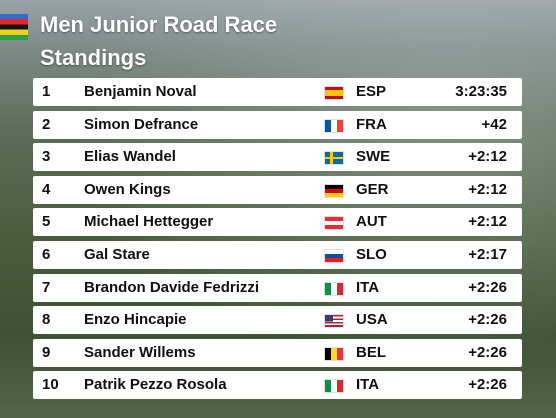  I want to click on standing-row: 2 Simon Defrance FRA +42, so click(277, 124).